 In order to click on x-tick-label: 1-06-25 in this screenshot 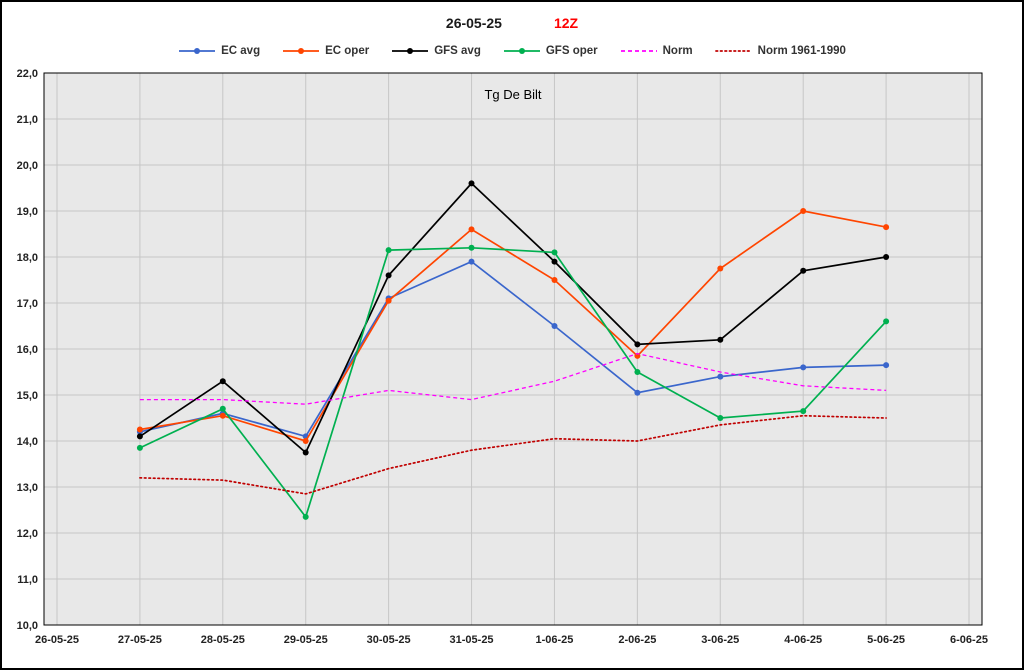, I will do `click(554, 640)`.